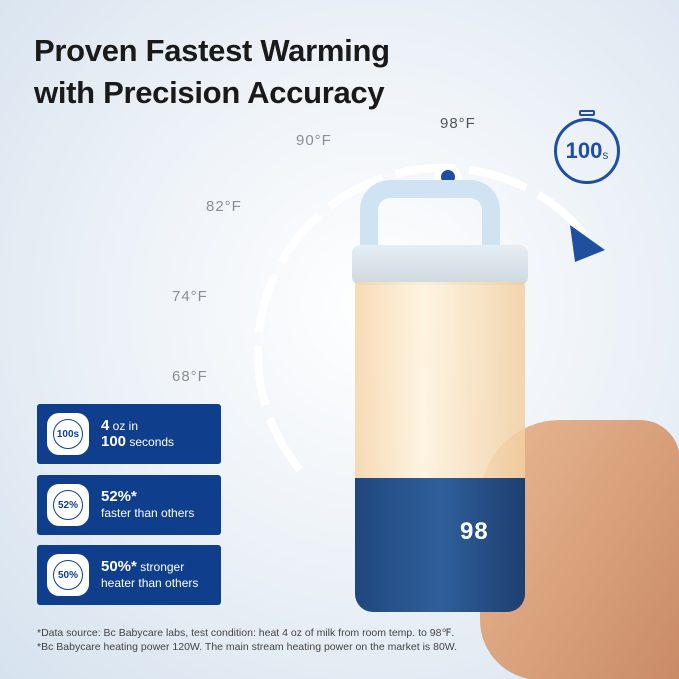 Image resolution: width=679 pixels, height=679 pixels. I want to click on feature-text-block: 50%* stronger heater than others, so click(149, 575).